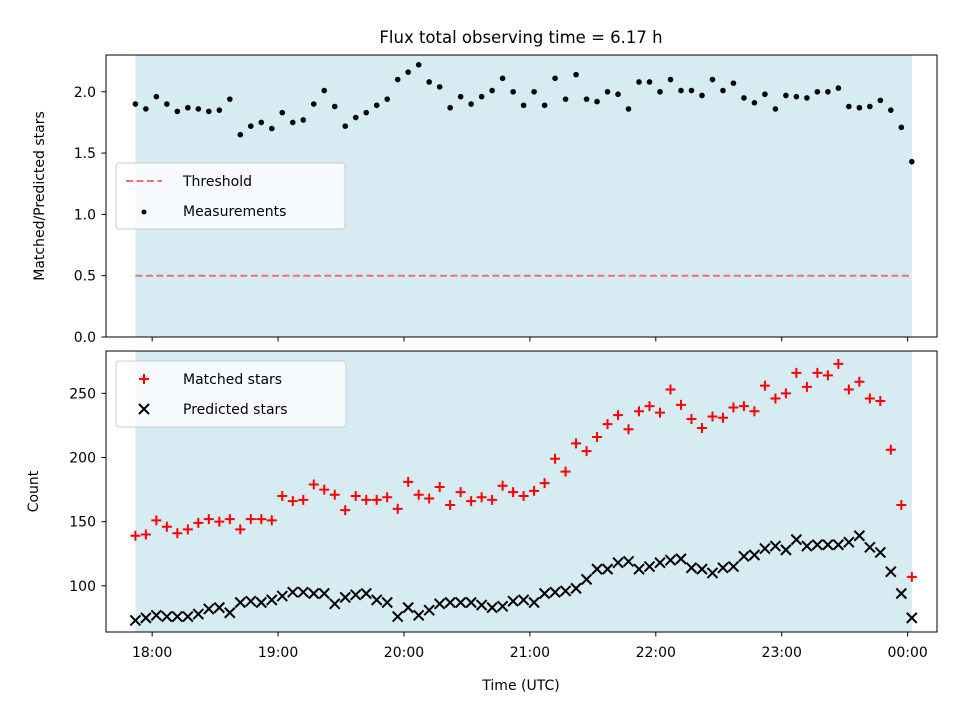 The width and height of the screenshot is (960, 724). What do you see at coordinates (234, 212) in the screenshot?
I see `legend-label: Measurements` at bounding box center [234, 212].